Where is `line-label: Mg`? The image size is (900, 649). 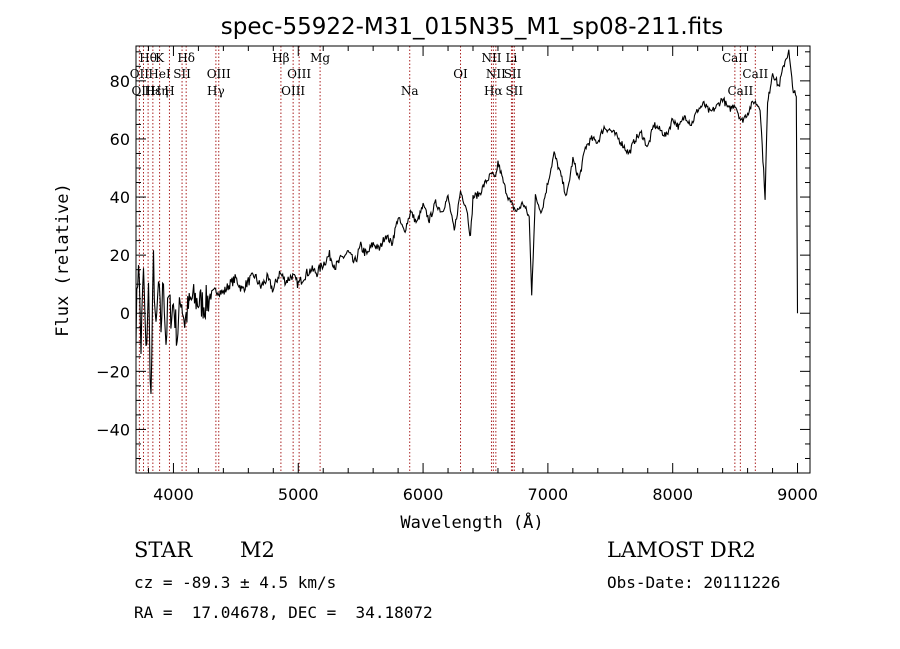 line-label: Mg is located at coordinates (320, 58).